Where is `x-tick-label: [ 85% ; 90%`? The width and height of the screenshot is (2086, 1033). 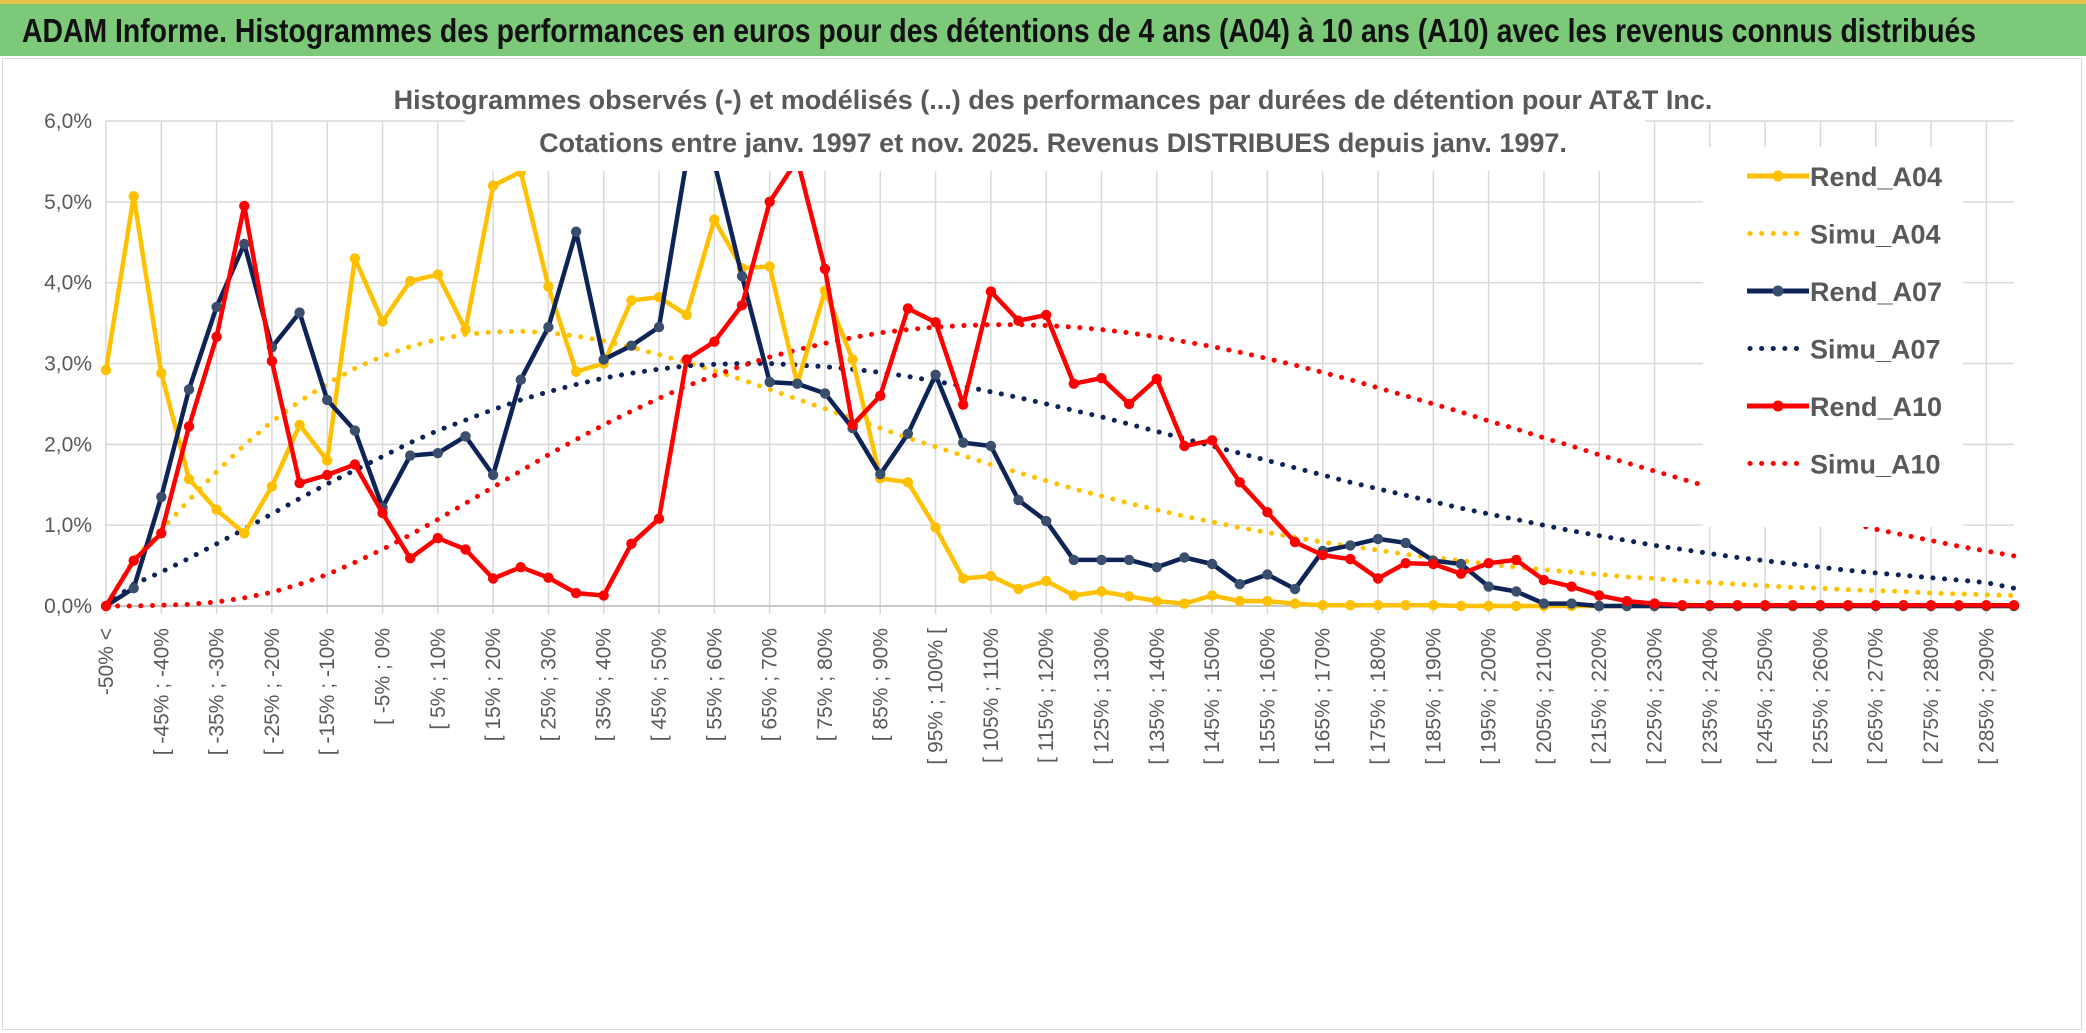
x-tick-label: [ 85% ; 90% is located at coordinates (880, 684).